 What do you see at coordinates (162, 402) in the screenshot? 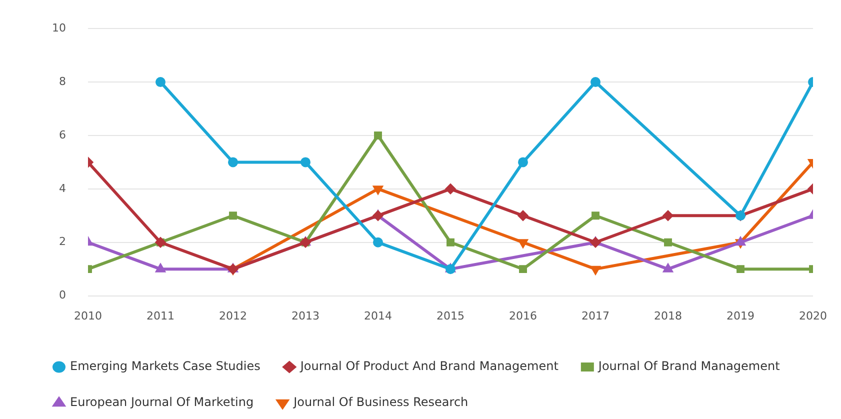
I see `legend-label: European Journal Of Marketing` at bounding box center [162, 402].